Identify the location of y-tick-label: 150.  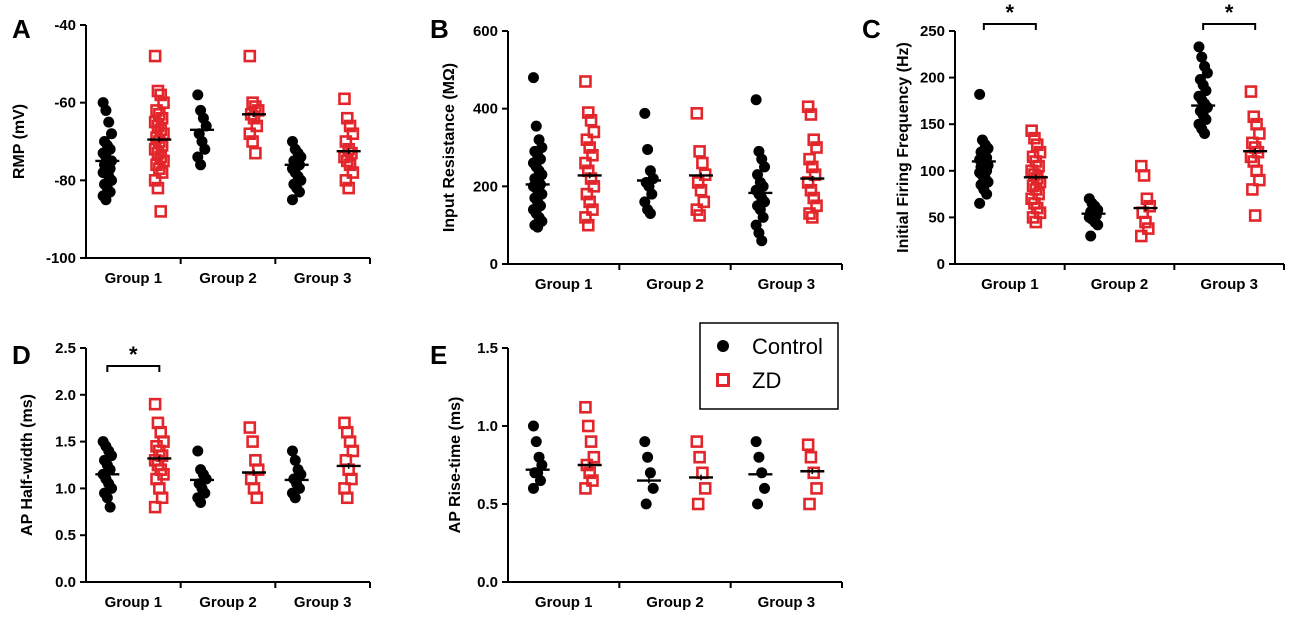
(932, 124).